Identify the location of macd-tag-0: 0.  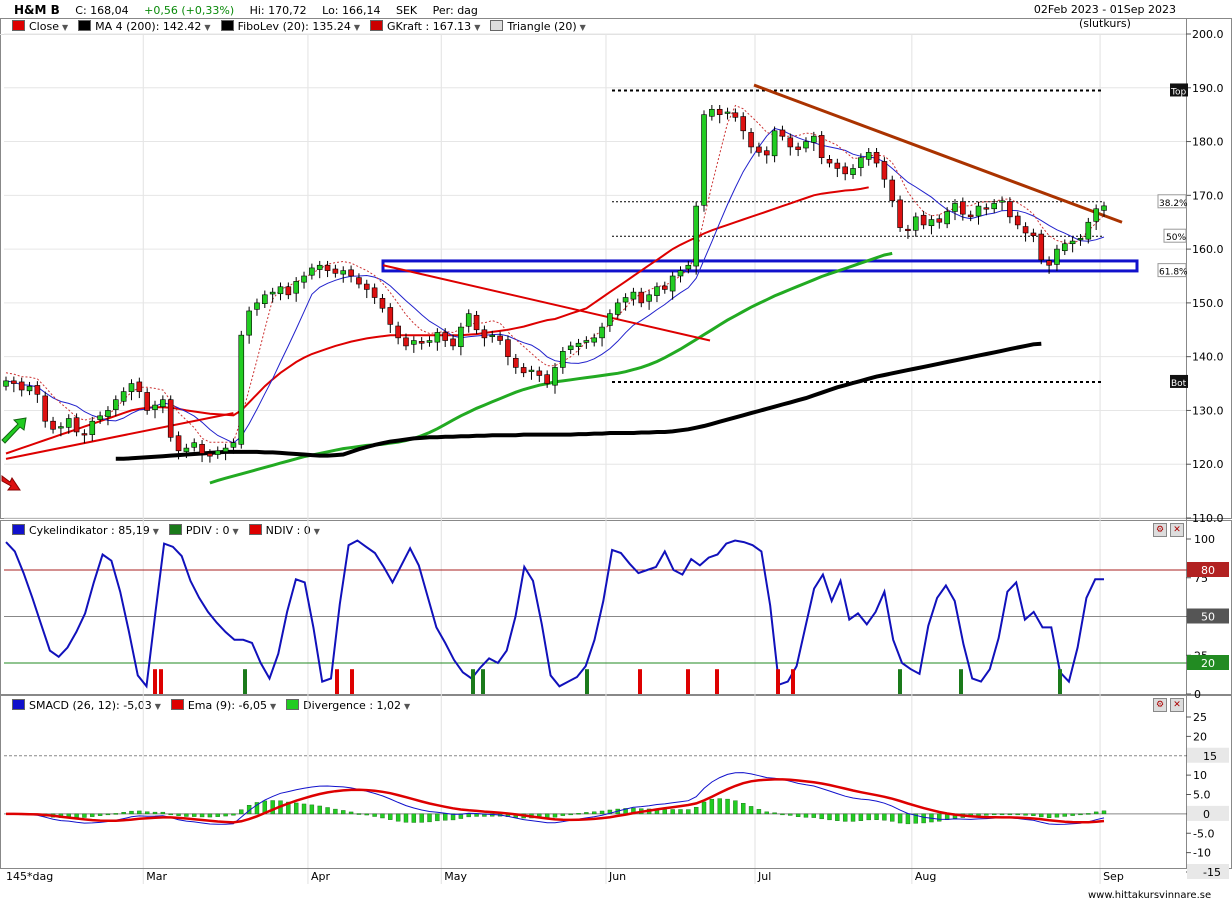
(1206, 814).